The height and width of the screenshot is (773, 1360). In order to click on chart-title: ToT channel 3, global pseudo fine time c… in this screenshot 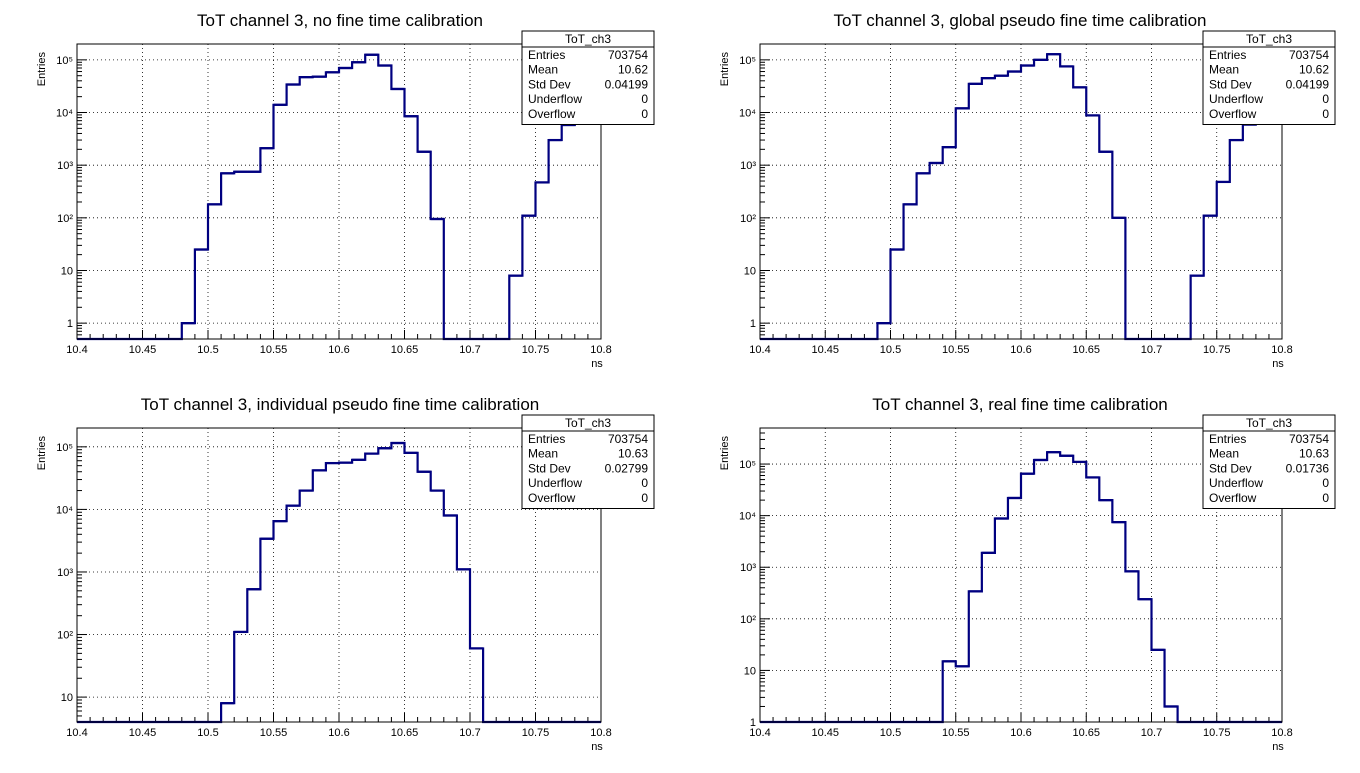, I will do `click(1020, 20)`.